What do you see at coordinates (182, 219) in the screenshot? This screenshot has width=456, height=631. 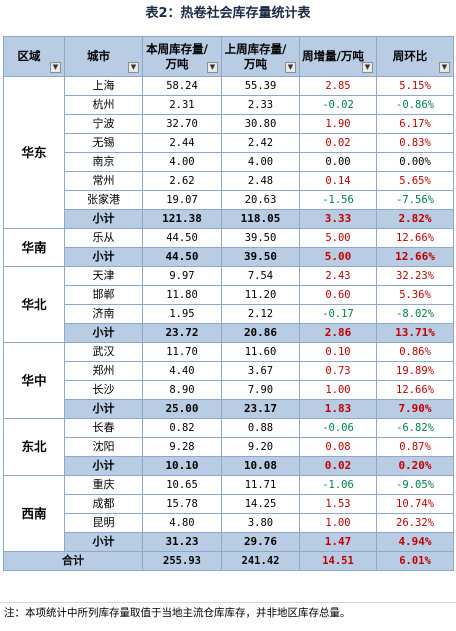 I see `subtotal-this-week: 121.38` at bounding box center [182, 219].